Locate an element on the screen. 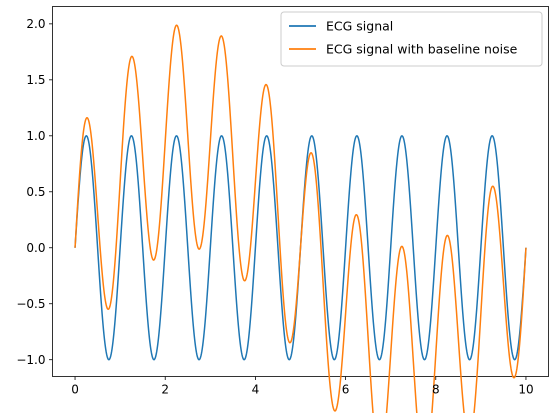  x-axis: 0 2 4 6 8 10 is located at coordinates (302, 386).